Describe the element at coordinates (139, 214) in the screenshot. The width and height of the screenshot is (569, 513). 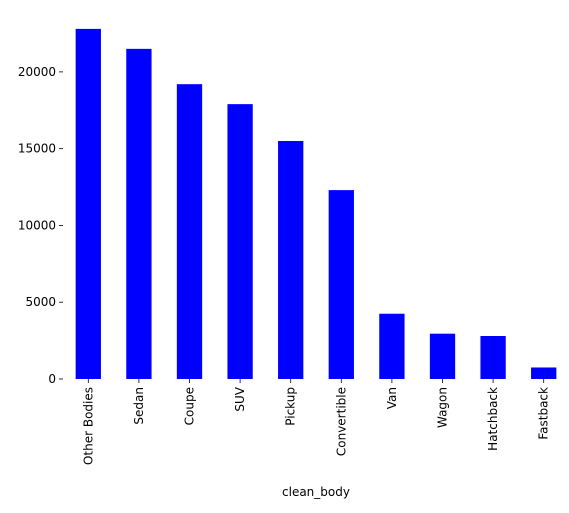
I see `bar-sedan` at that location.